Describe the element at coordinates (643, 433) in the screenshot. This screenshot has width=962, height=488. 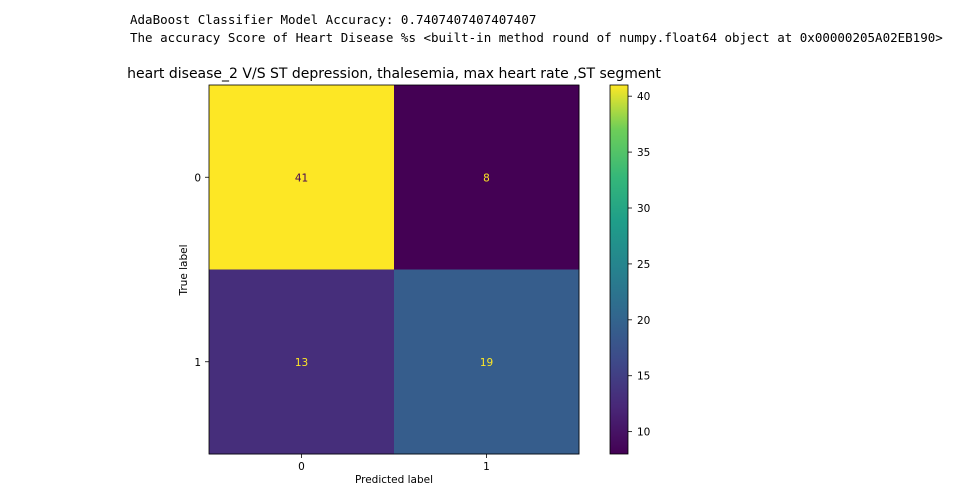
I see `colorbar-tick-label: 10` at that location.